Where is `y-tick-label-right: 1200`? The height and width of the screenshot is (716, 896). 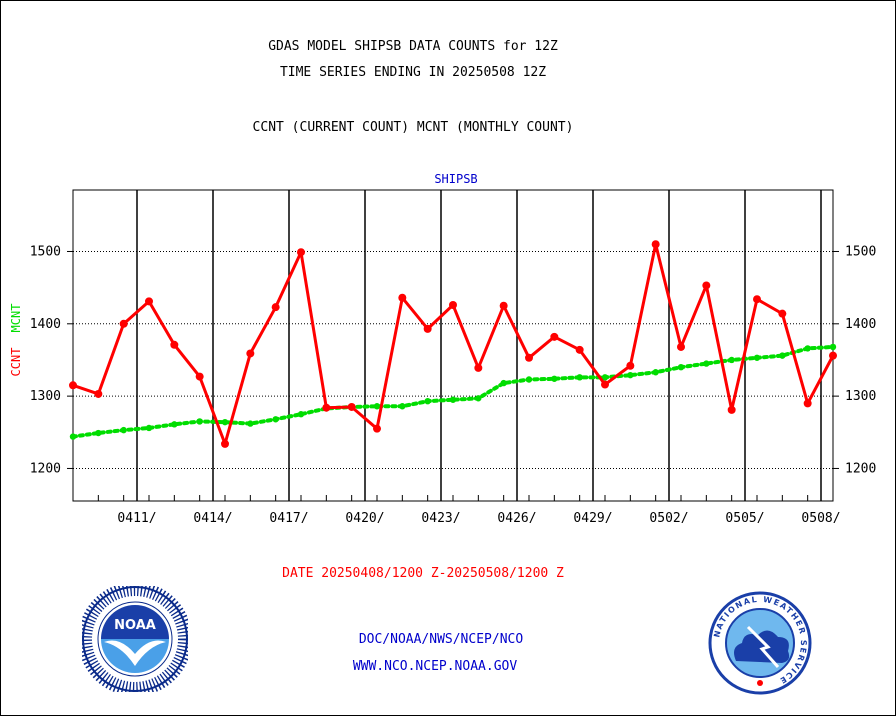 y-tick-label-right: 1200 is located at coordinates (860, 468).